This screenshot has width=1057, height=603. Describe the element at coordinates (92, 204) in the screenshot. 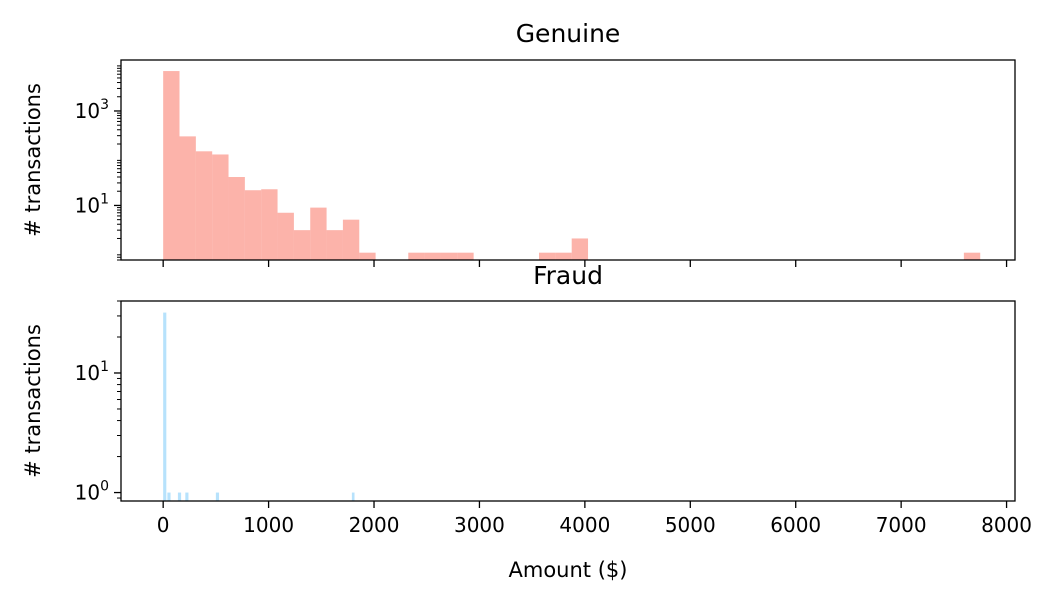

I see `genuine-y-tick-label-0: 10¹` at that location.